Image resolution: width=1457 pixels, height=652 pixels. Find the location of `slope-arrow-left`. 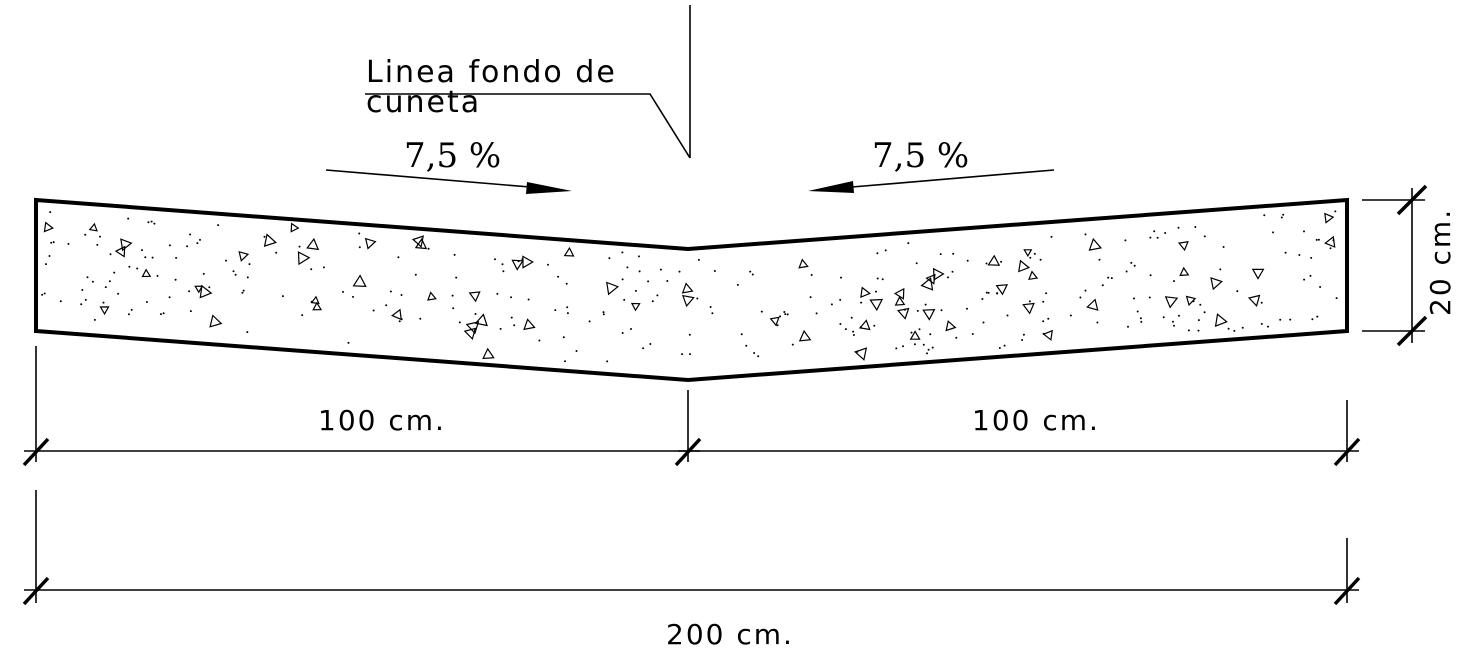

slope-arrow-left is located at coordinates (448, 181).